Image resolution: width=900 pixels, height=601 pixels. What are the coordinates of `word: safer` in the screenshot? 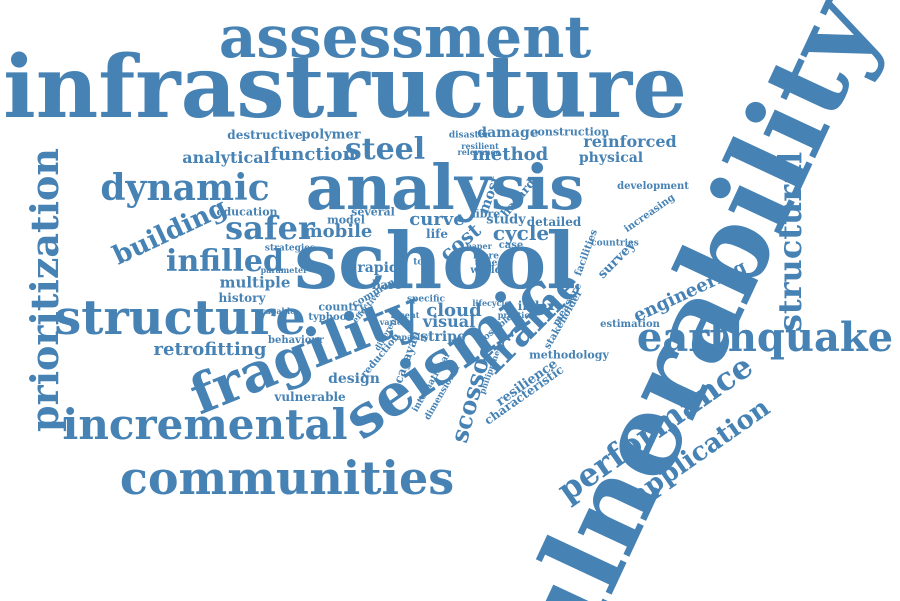 It's located at (270, 228).